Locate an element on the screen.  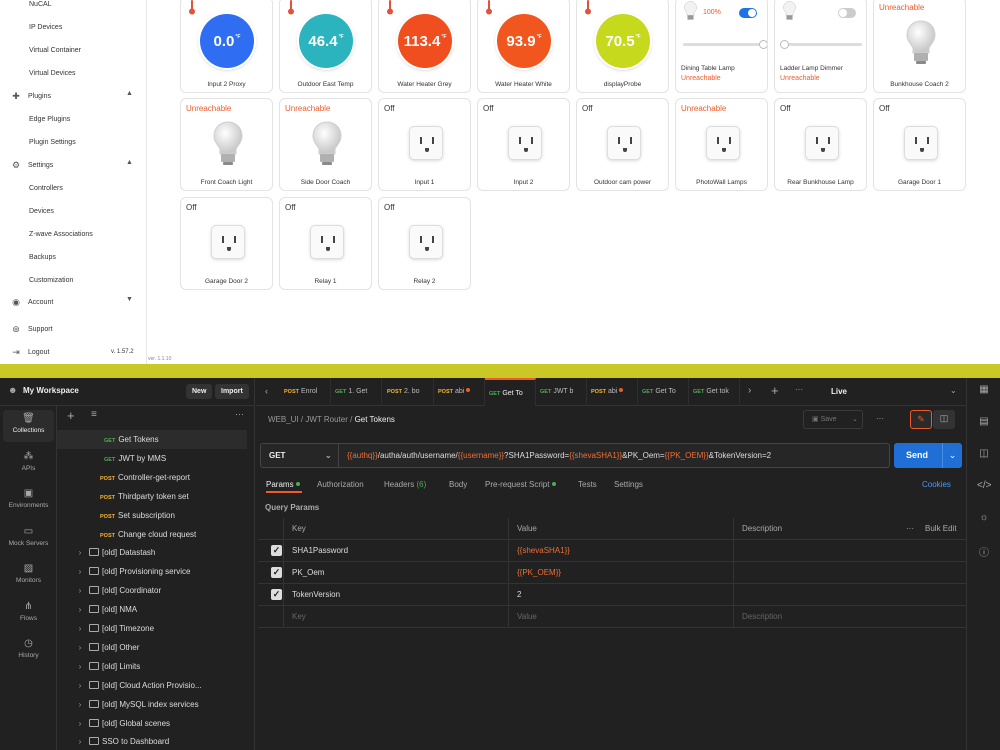
request-item: GET Get Tokens is located at coordinates (152, 439).